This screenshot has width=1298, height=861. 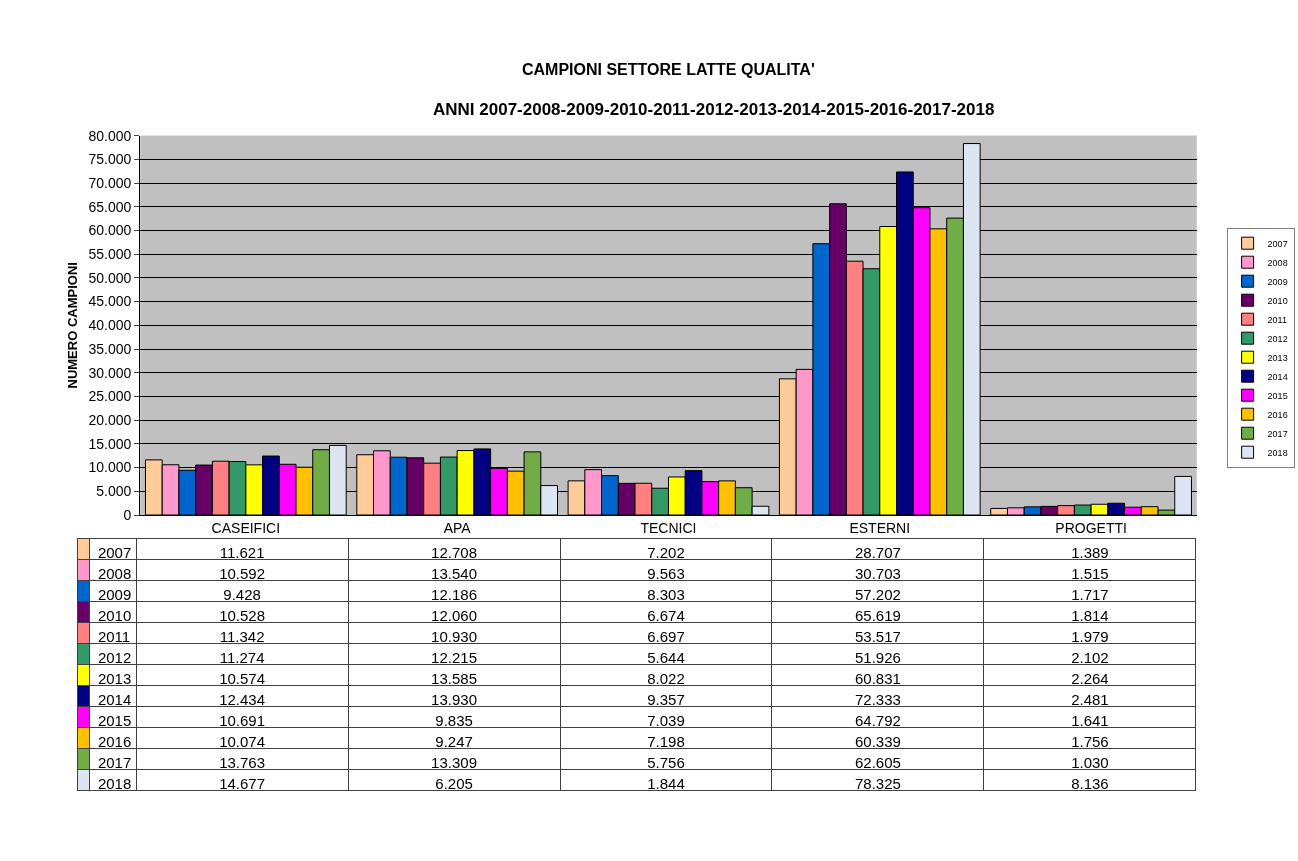 What do you see at coordinates (878, 762) in the screenshot?
I see `data-label: 62.605` at bounding box center [878, 762].